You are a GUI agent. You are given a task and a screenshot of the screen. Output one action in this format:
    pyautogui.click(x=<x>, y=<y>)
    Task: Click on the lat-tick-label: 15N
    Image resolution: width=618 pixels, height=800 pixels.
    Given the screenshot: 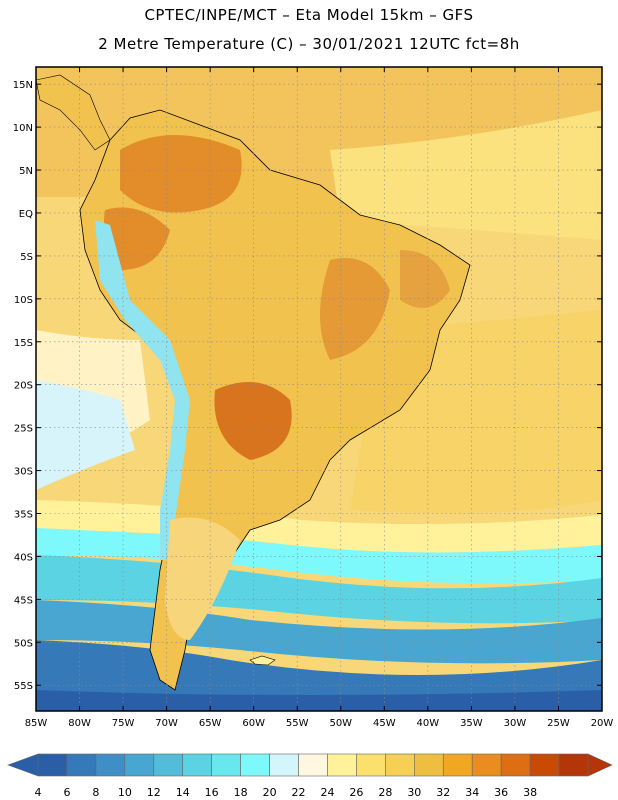 What is the action you would take?
    pyautogui.click(x=23, y=85)
    